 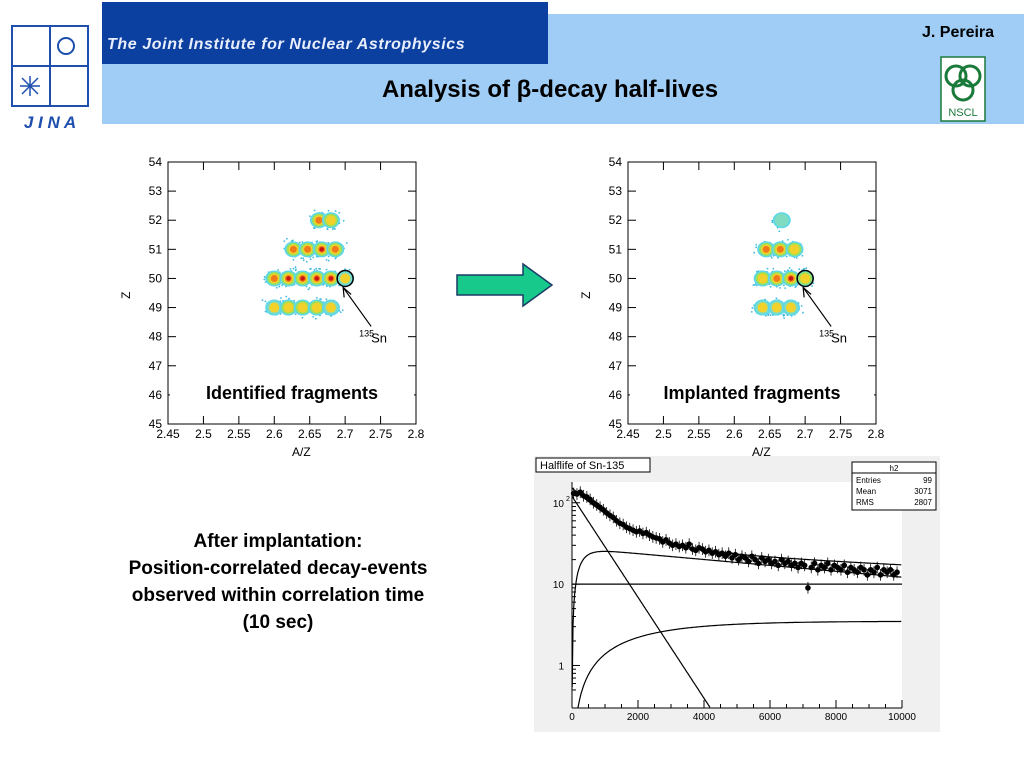 I want to click on x-tick-label: 2.45, so click(x=628, y=434).